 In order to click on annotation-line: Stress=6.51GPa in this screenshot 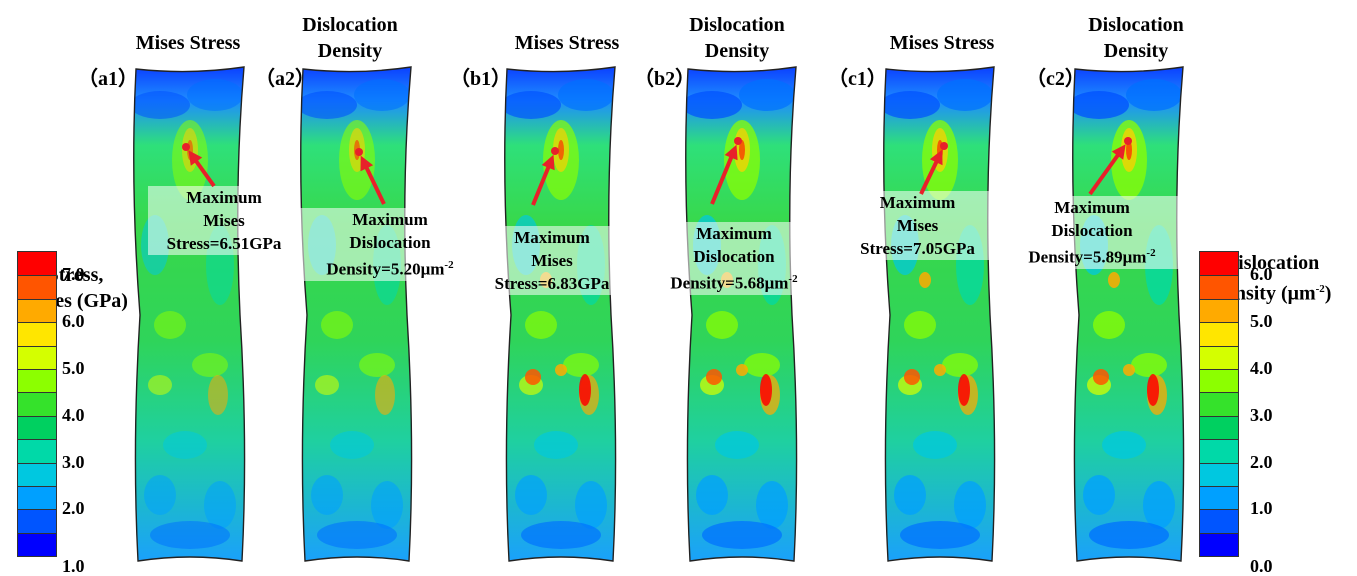, I will do `click(224, 243)`.